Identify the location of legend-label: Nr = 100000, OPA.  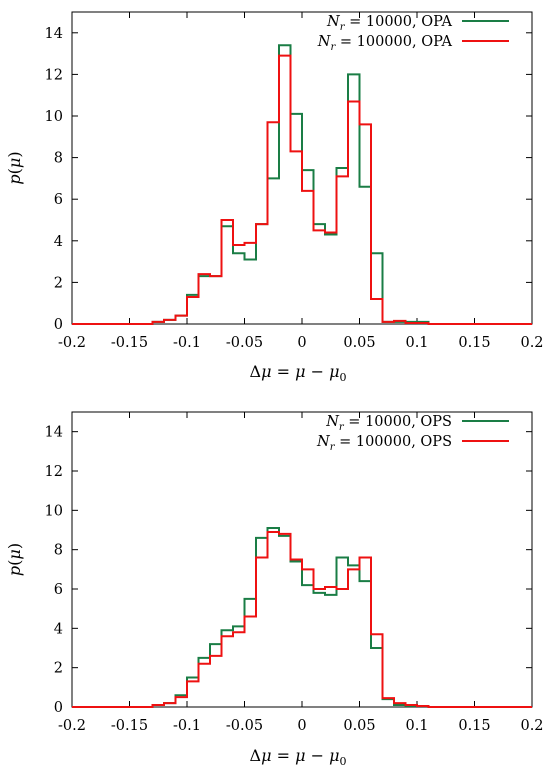
(385, 43).